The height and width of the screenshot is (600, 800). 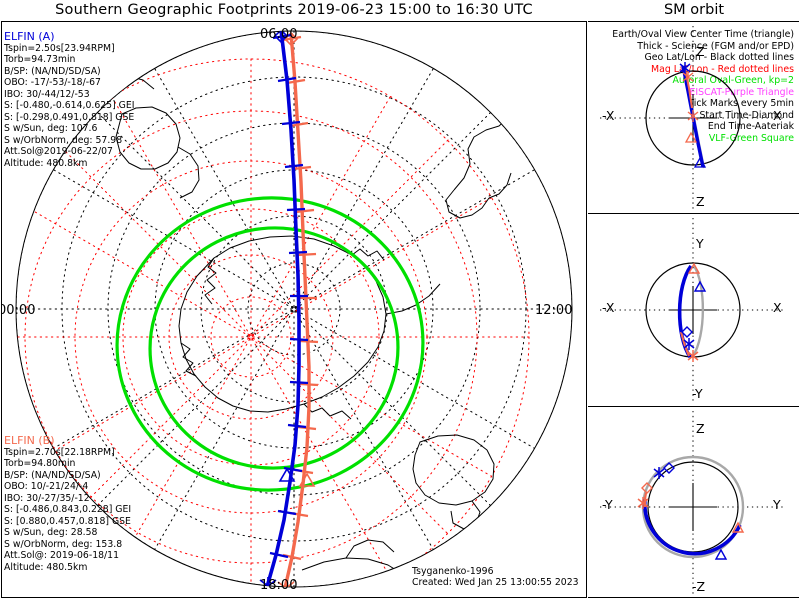 What do you see at coordinates (746, 115) in the screenshot?
I see `legend-item-start-time: Start Time-Diamond` at bounding box center [746, 115].